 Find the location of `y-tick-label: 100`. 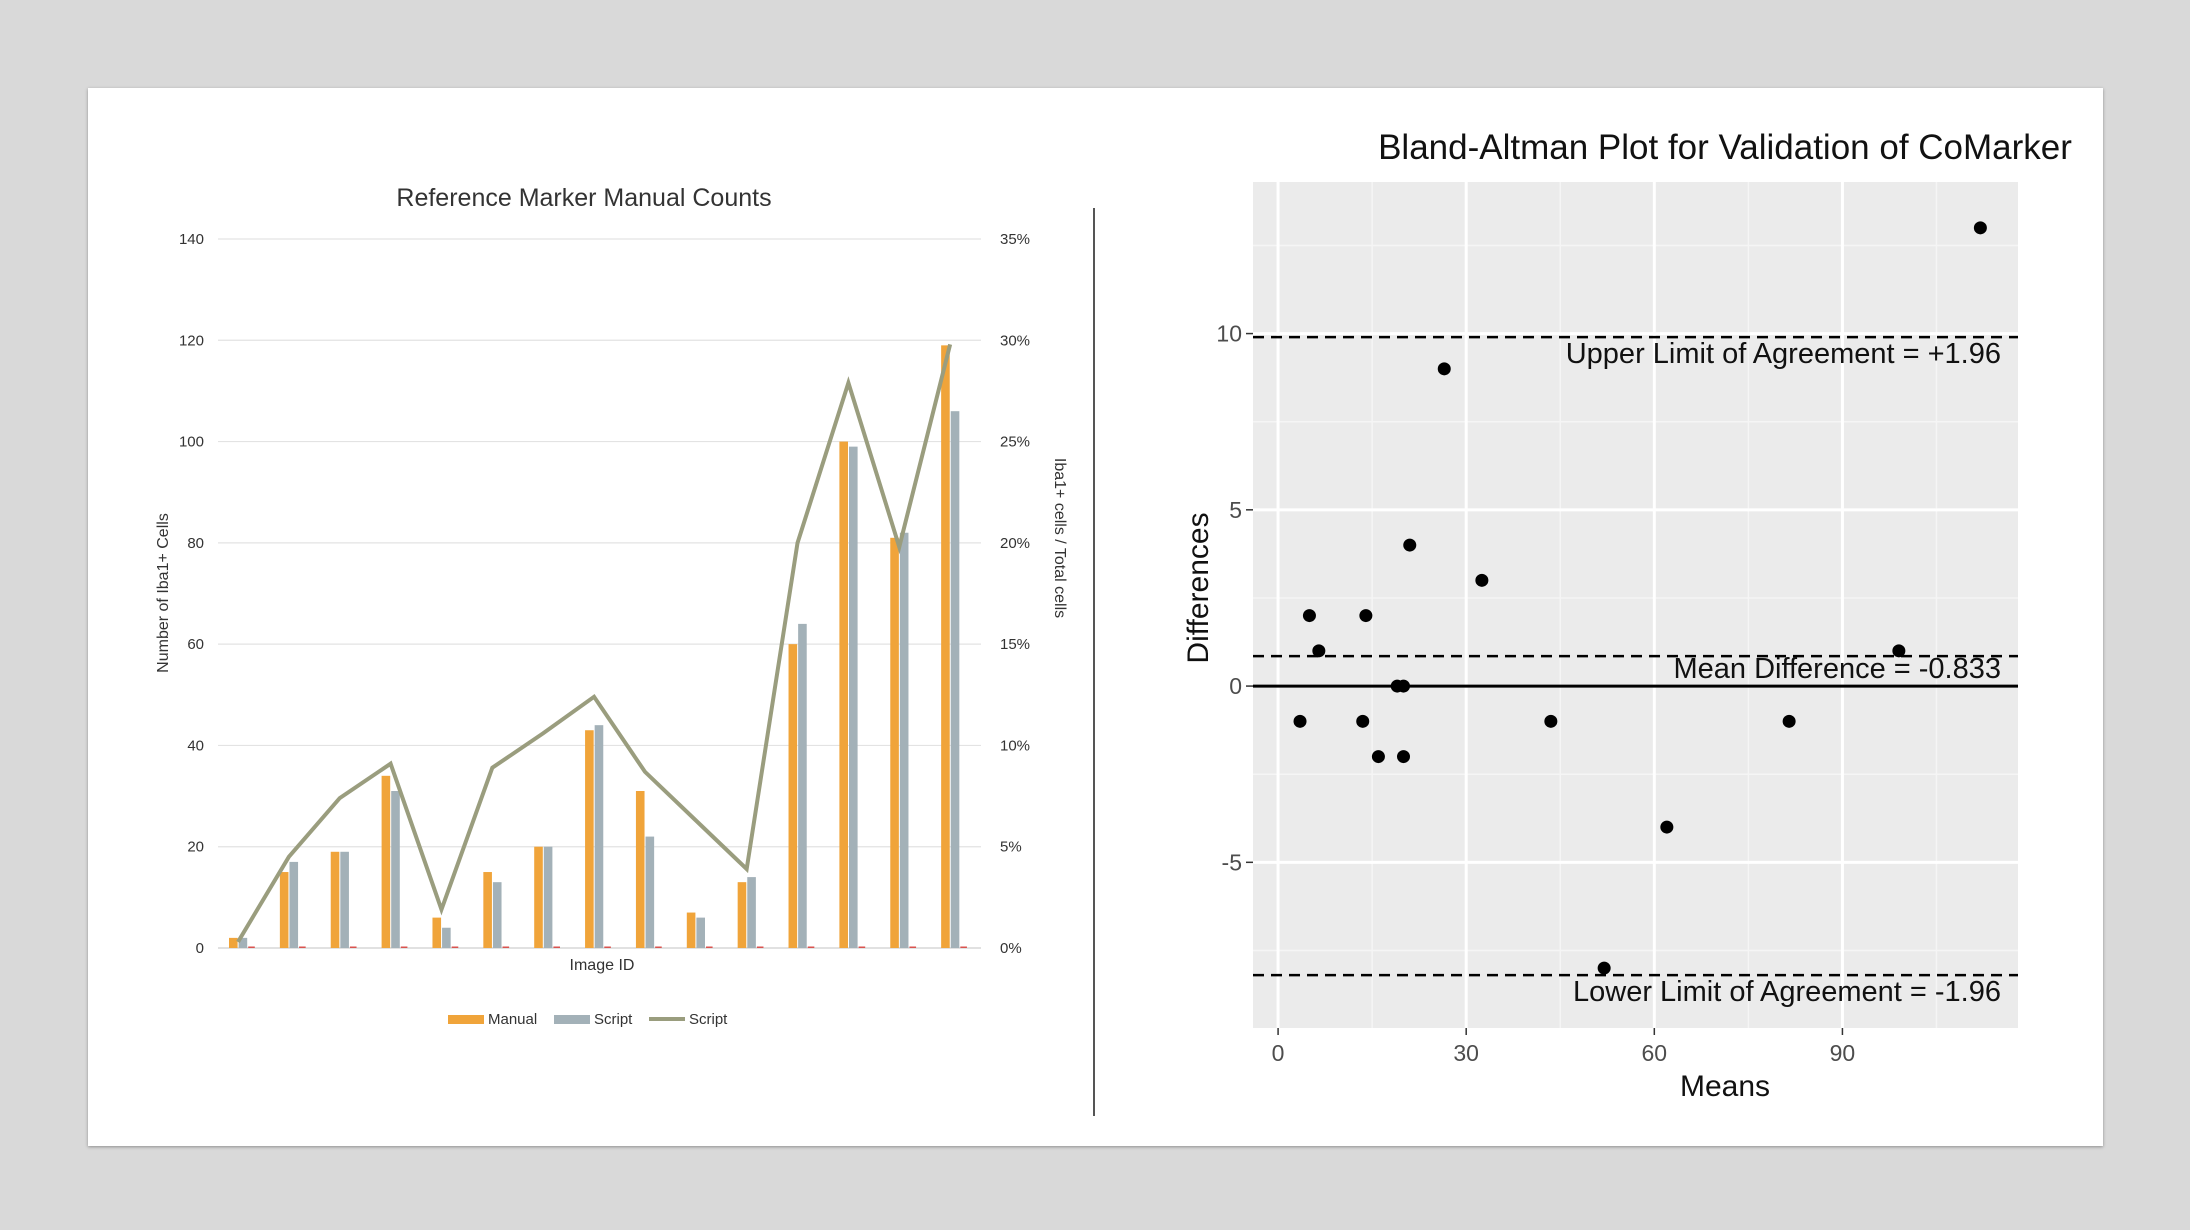

y-tick-label: 100 is located at coordinates (191, 442).